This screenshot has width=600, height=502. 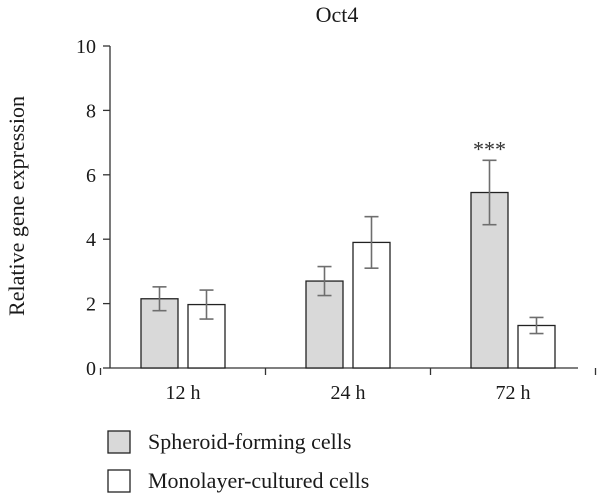 I want to click on y-tick-label: 8, so click(x=91, y=111).